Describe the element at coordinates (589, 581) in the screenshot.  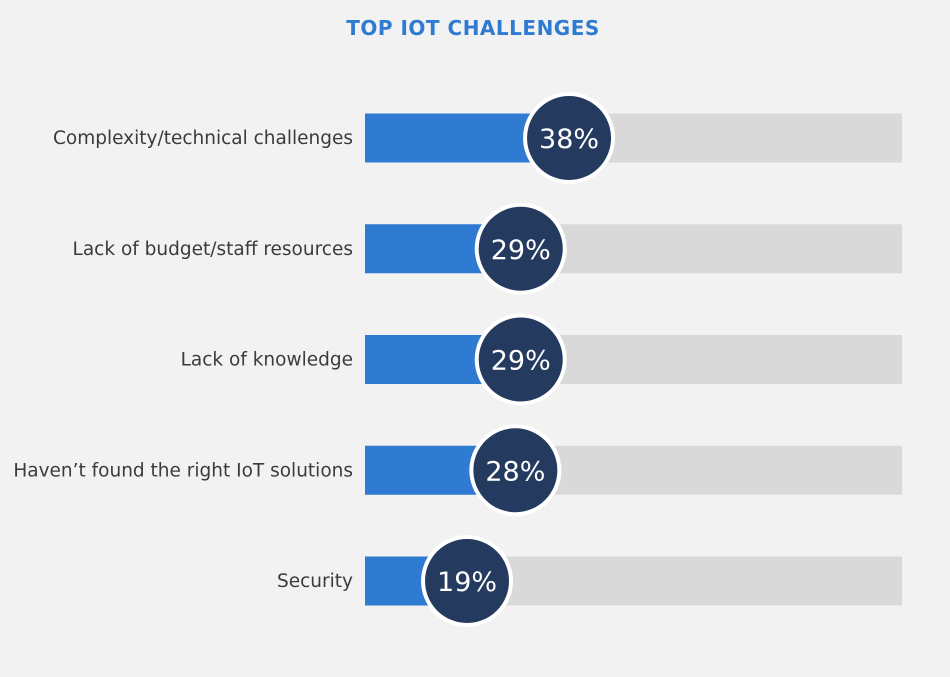
I see `bar-row: Security 19%` at that location.